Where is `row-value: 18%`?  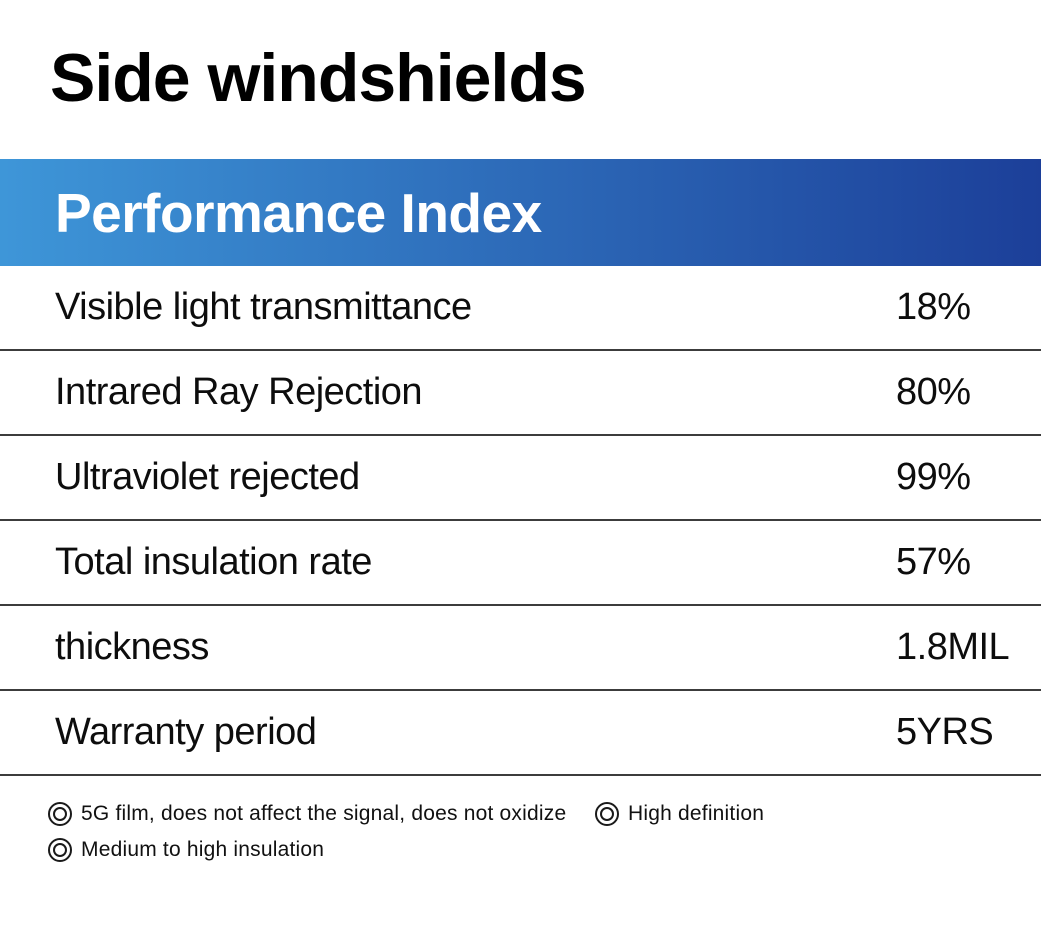 row-value: 18% is located at coordinates (933, 307).